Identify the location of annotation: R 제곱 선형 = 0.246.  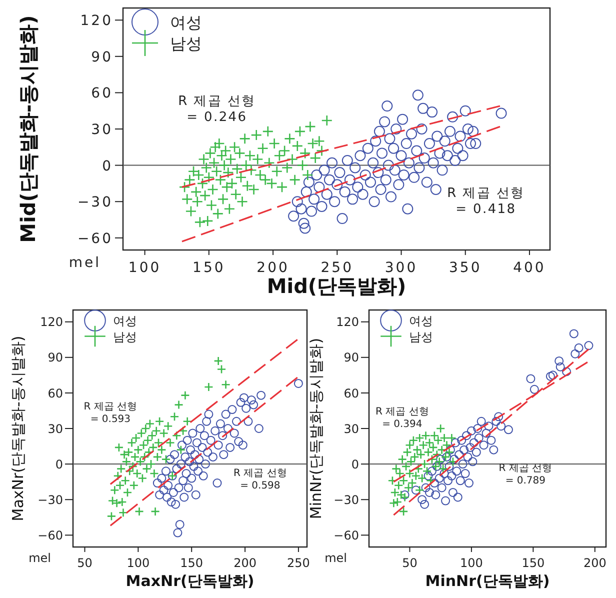
(217, 110).